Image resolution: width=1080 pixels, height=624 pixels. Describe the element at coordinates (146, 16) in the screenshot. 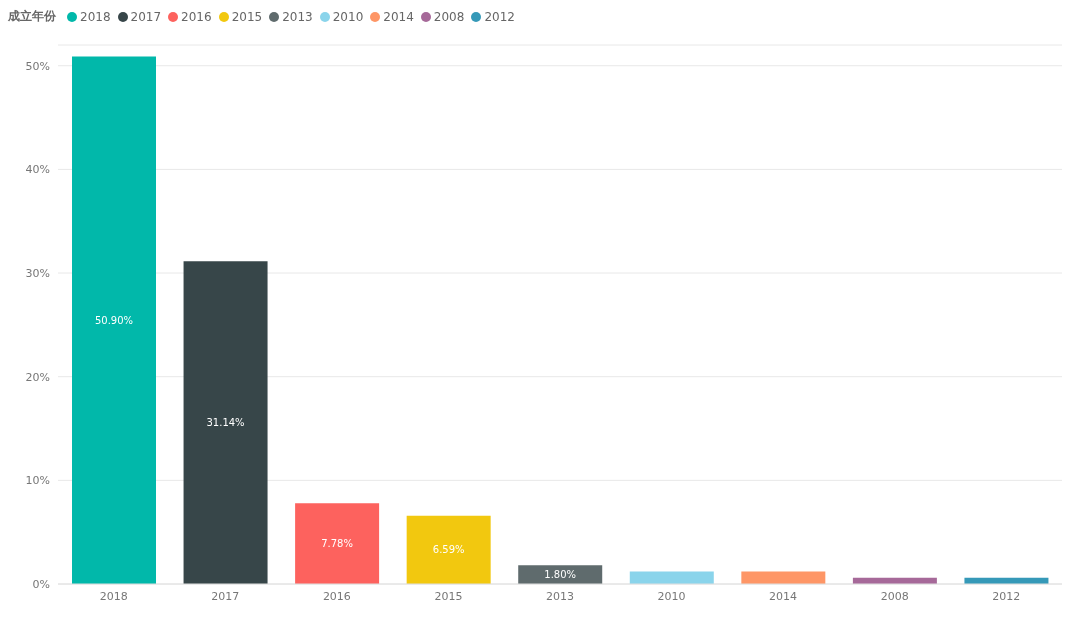

I see `legend-label: 2017` at that location.